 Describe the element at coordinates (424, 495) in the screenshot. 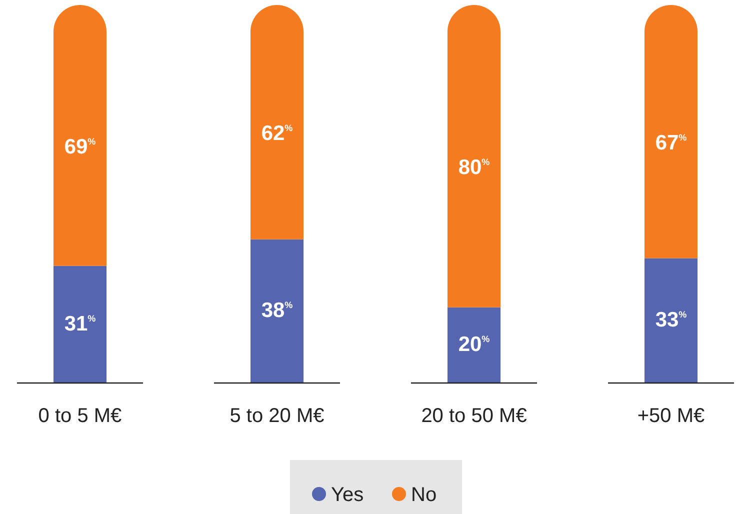

I see `legend-label: No` at that location.